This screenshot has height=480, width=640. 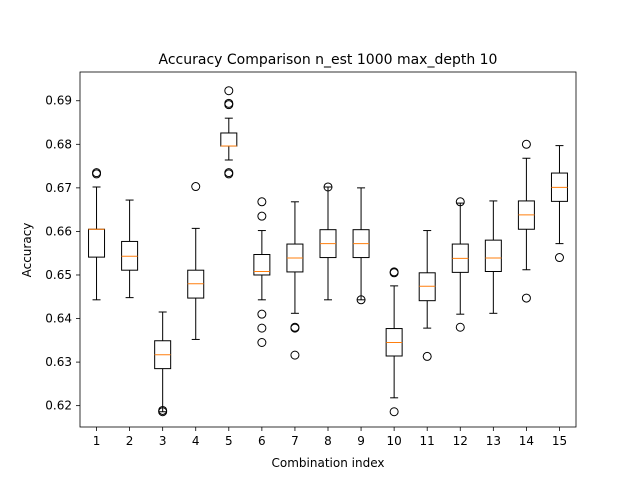 What do you see at coordinates (493, 441) in the screenshot?
I see `x-tick-label: 13` at bounding box center [493, 441].